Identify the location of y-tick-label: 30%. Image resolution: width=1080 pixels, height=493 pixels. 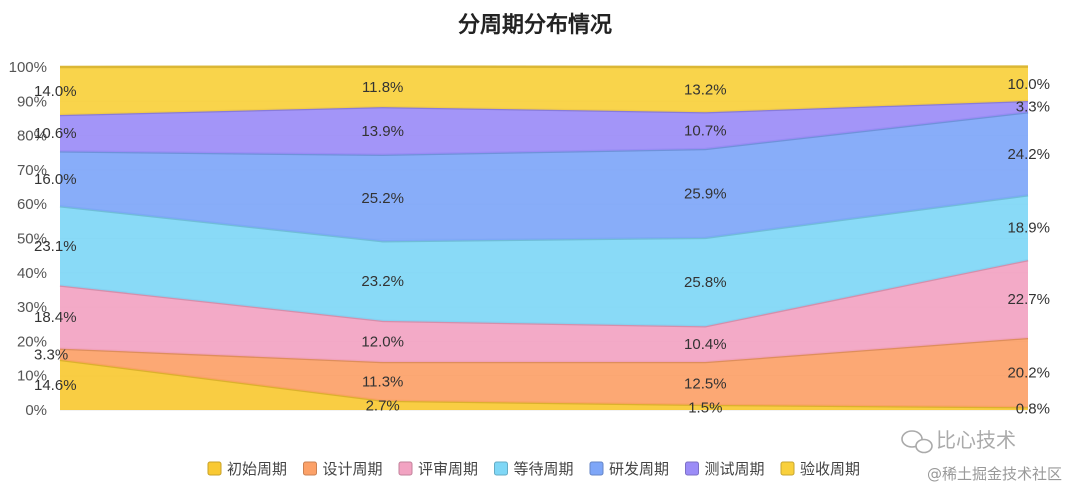
(32, 307).